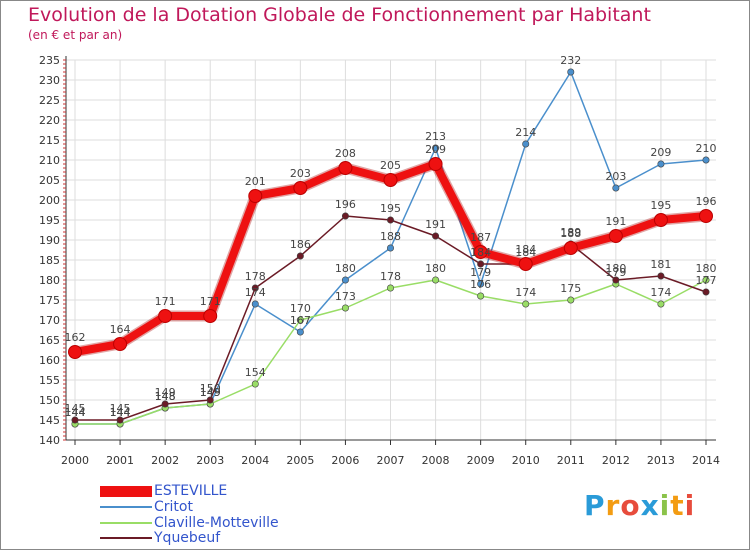  I want to click on data-label-critot: 144, so click(120, 412).